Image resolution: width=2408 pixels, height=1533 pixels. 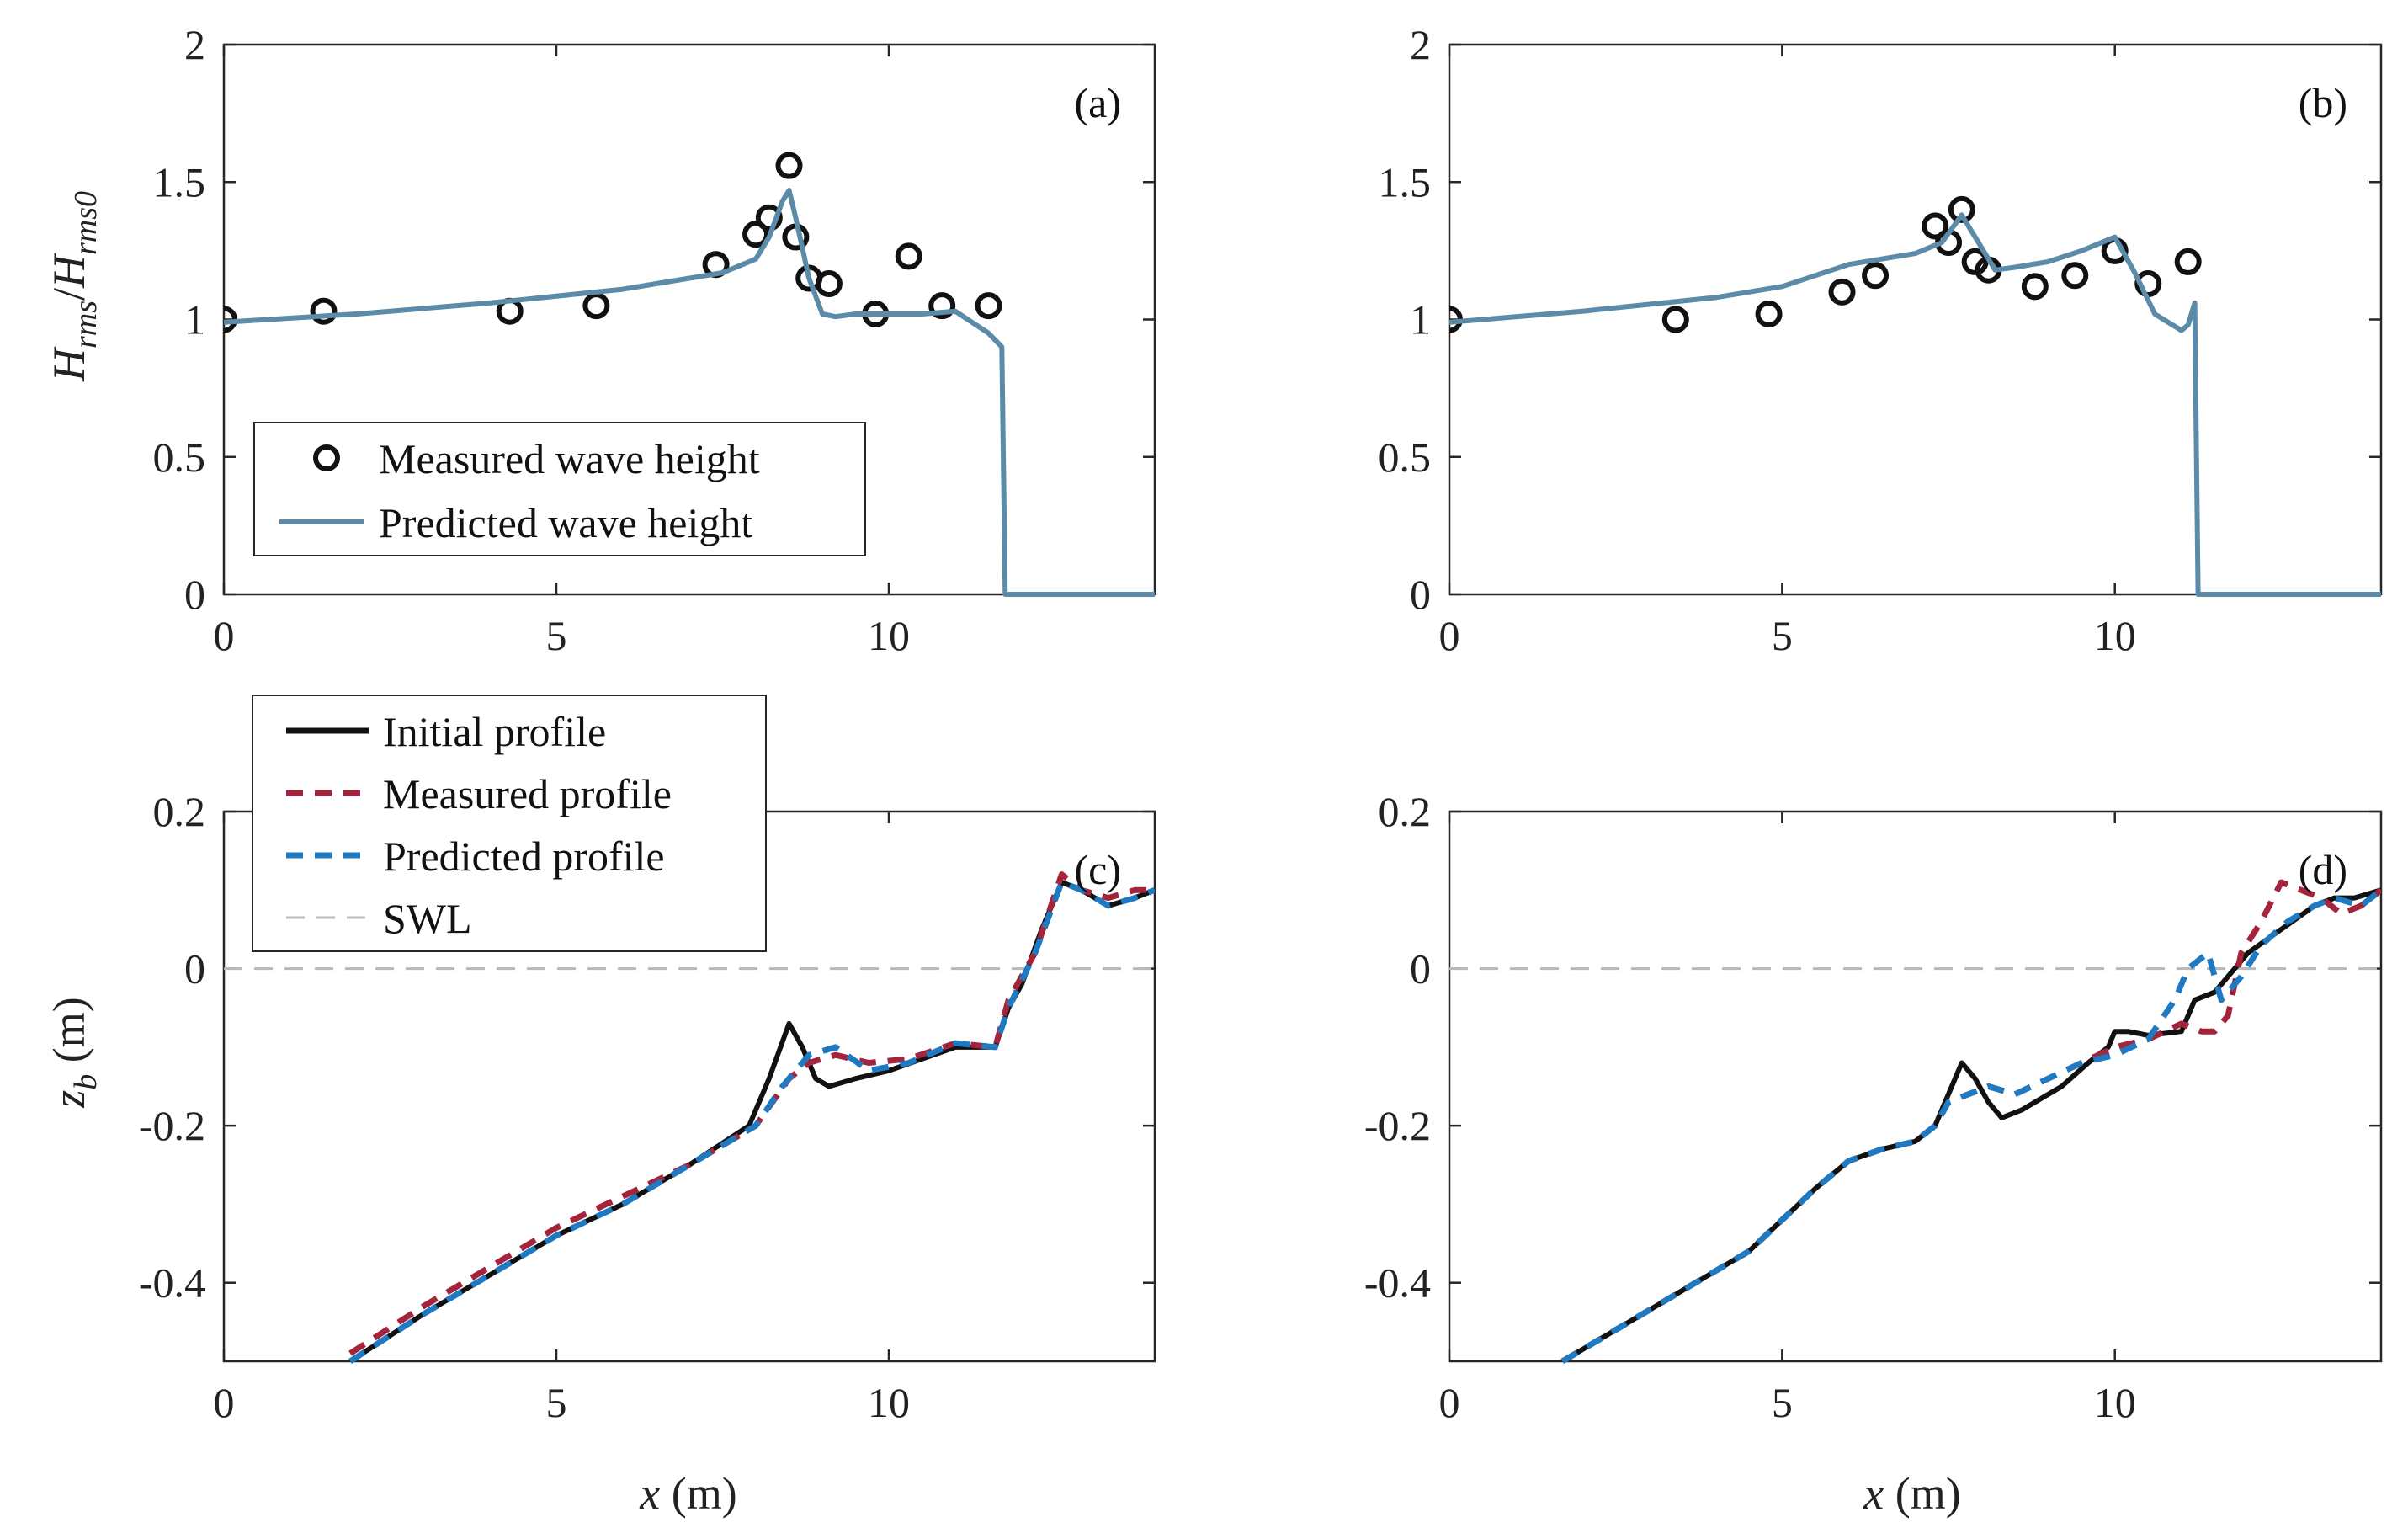 What do you see at coordinates (74, 1052) in the screenshot?
I see `y-axis-label-bottom: zb (m)` at bounding box center [74, 1052].